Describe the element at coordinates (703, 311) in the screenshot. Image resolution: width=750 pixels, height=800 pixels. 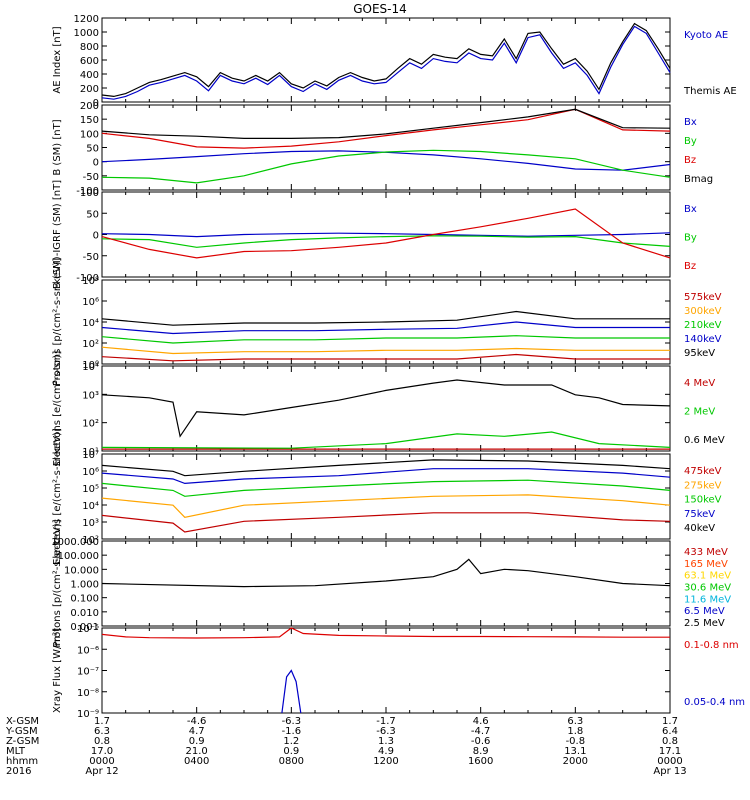
I see `legend-entry: 300keV` at that location.